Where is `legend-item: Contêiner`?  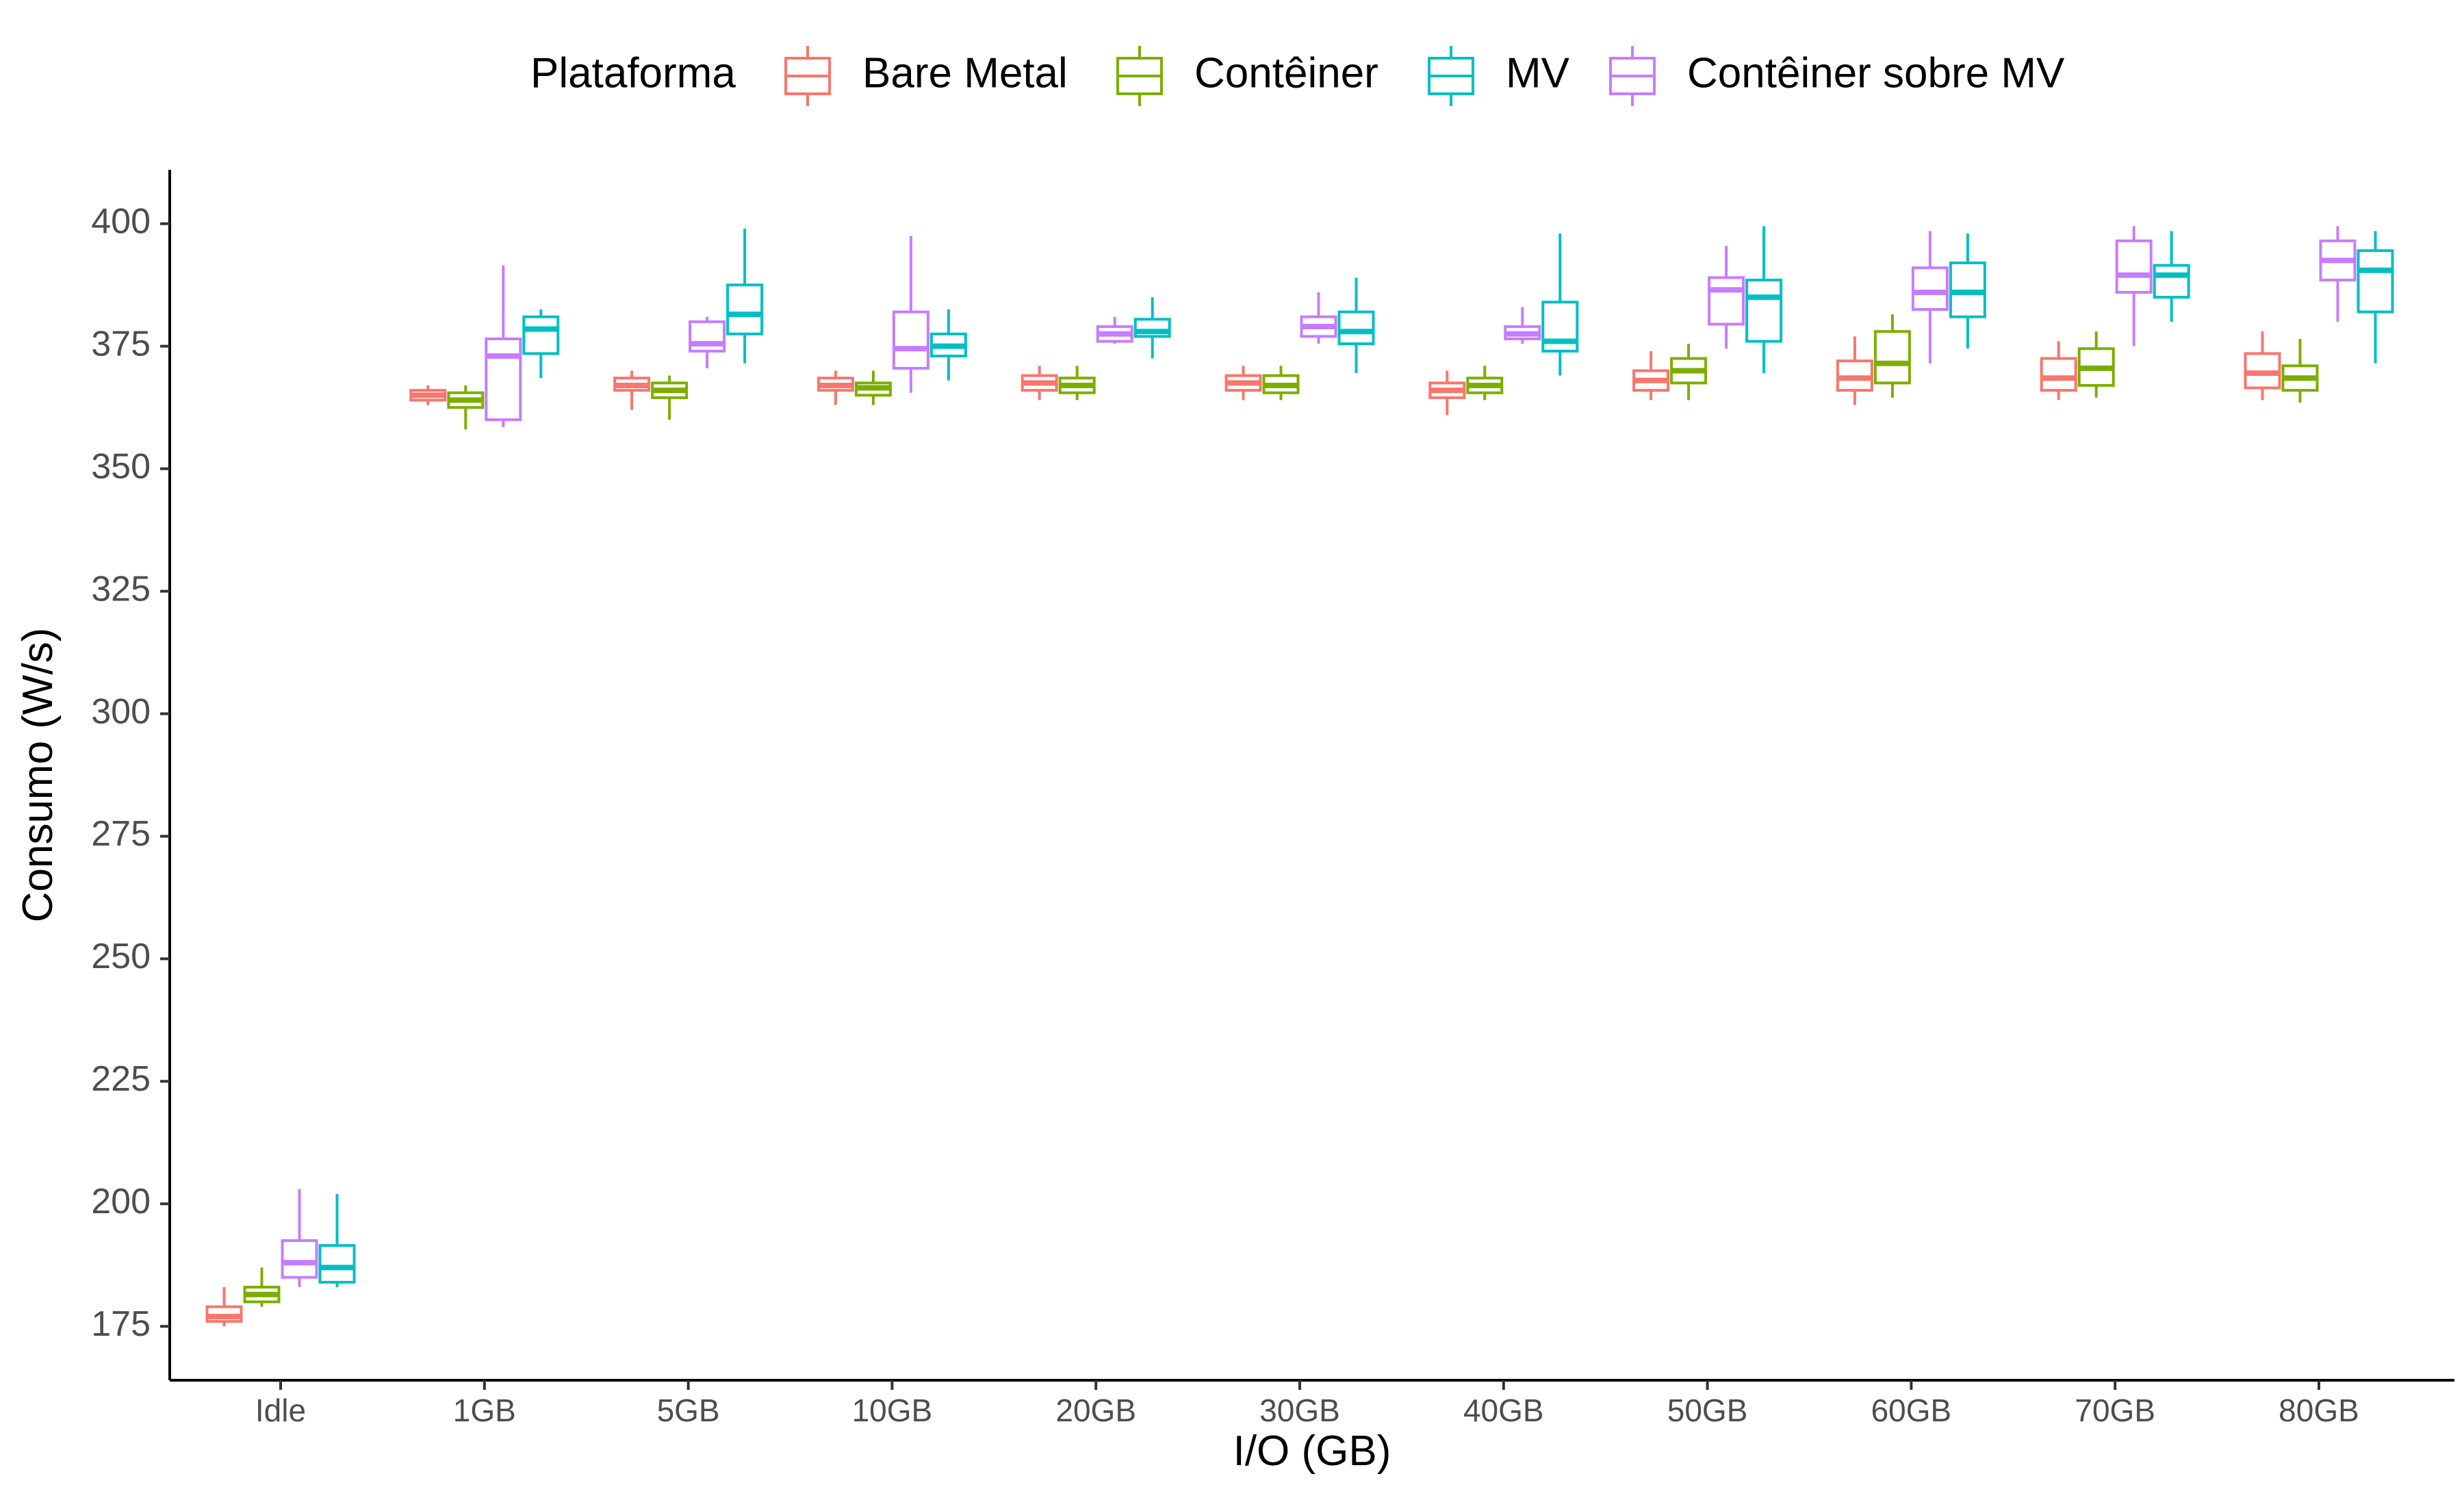 legend-item: Contêiner is located at coordinates (1247, 76).